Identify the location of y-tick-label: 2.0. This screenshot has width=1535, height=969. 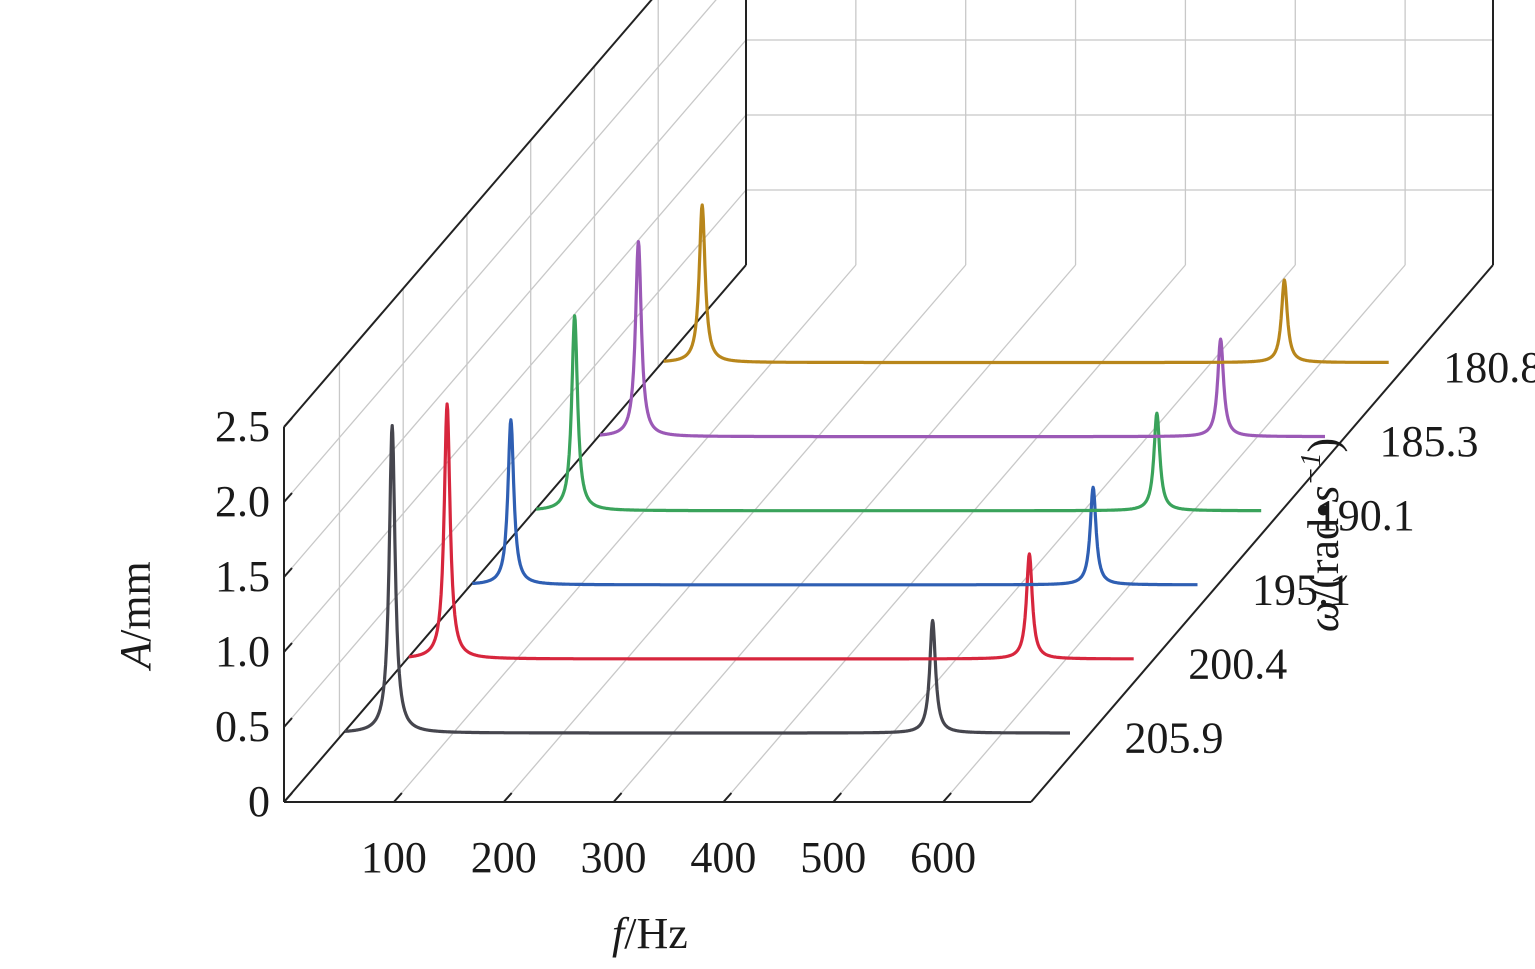
(242, 501).